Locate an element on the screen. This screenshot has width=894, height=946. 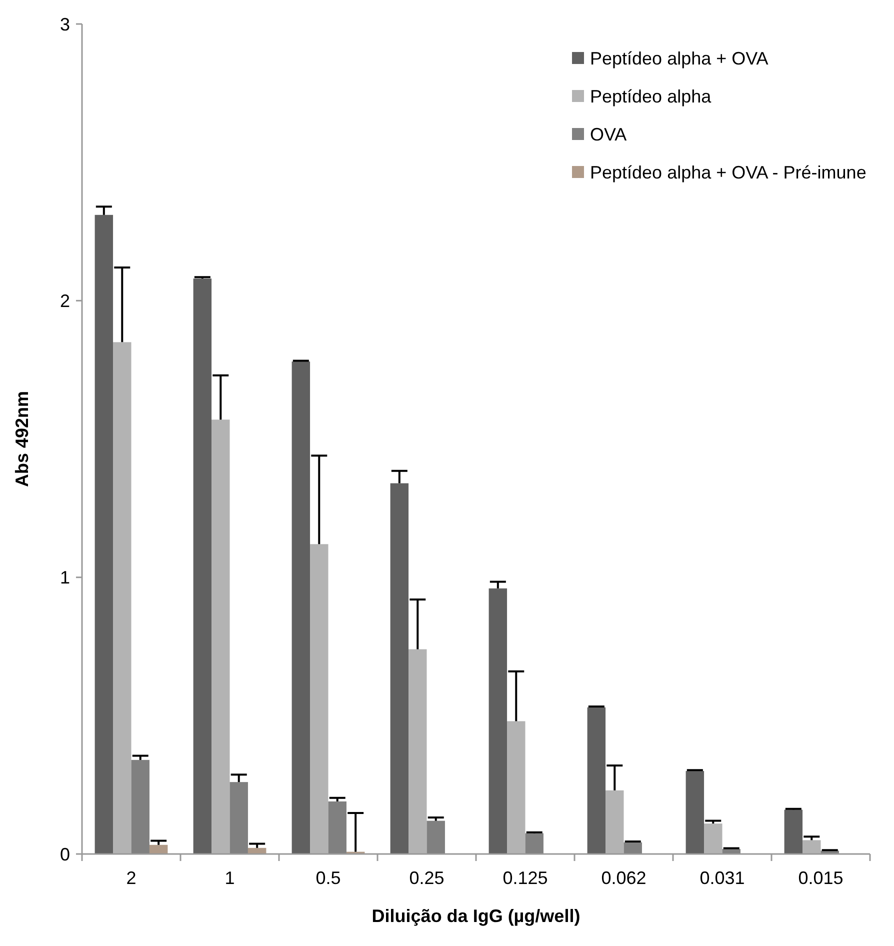
x-tick-label: 0.125 is located at coordinates (525, 878).